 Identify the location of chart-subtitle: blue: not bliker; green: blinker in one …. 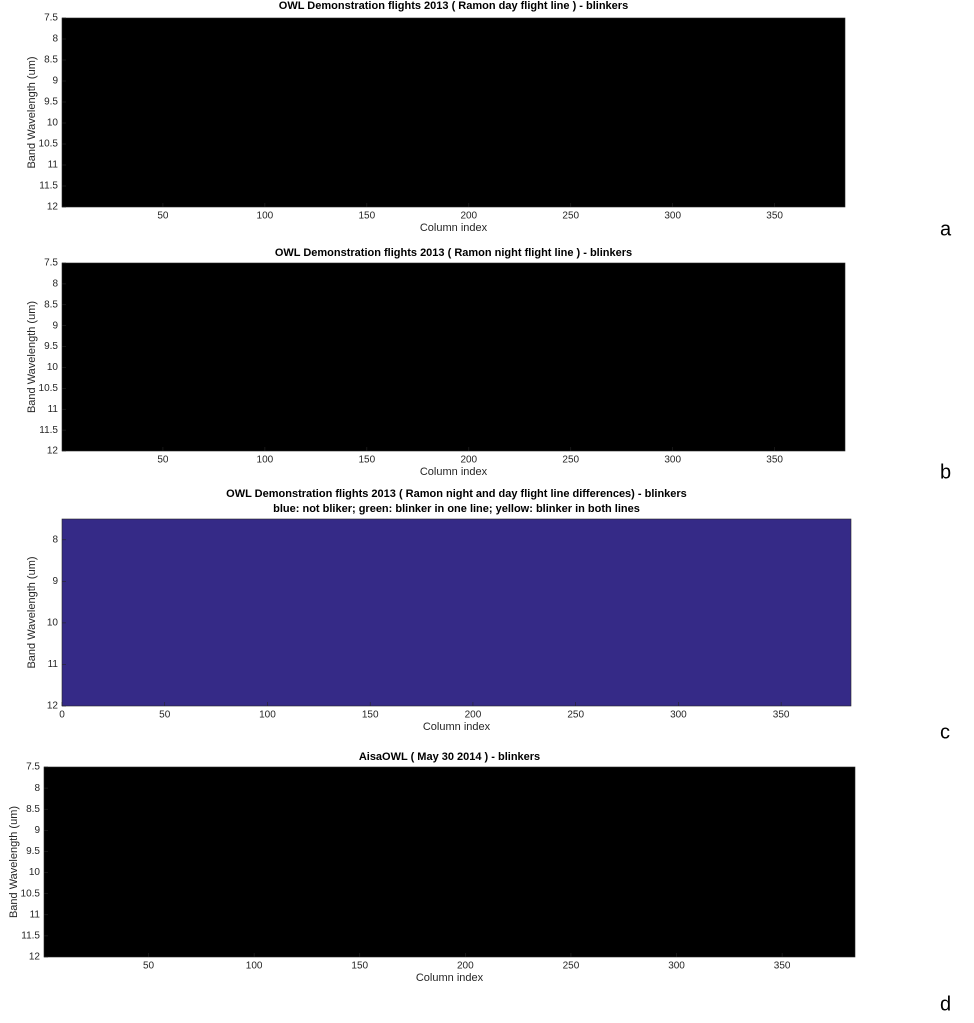
(456, 509).